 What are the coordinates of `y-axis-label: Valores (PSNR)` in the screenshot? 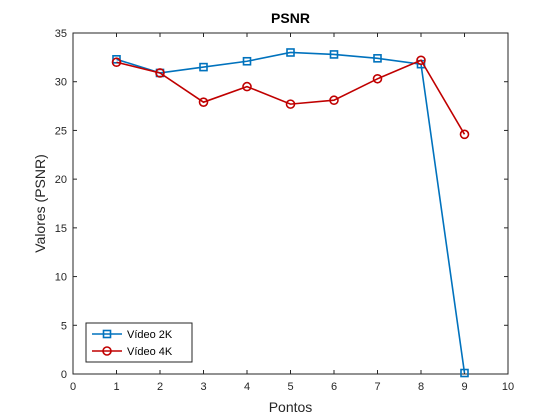 It's located at (40, 203).